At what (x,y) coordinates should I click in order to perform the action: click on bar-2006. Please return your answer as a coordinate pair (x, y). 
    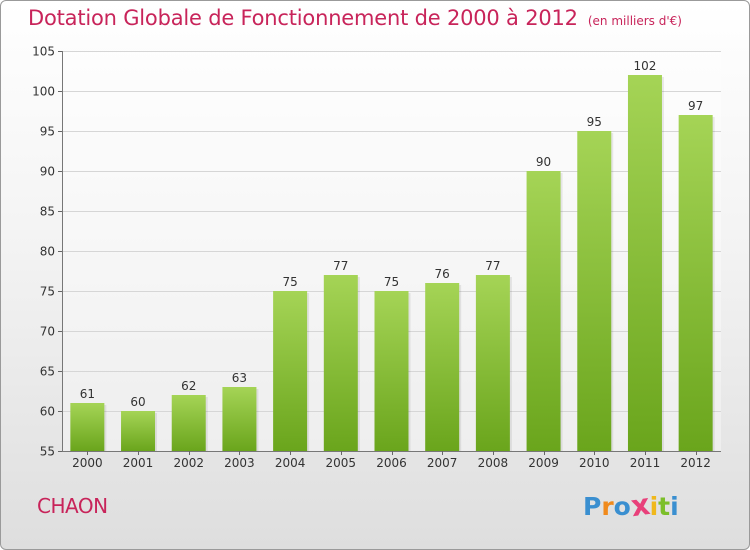
    Looking at the image, I should click on (391, 371).